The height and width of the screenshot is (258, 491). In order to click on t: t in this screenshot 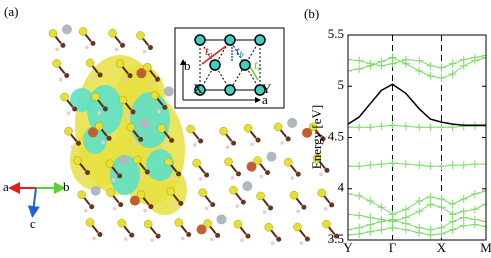, I will do `click(238, 50)`.